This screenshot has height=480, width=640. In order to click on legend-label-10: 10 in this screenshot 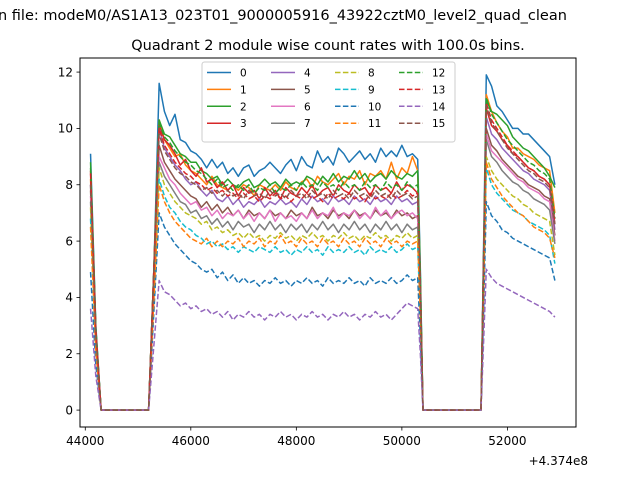, I will do `click(374, 107)`.